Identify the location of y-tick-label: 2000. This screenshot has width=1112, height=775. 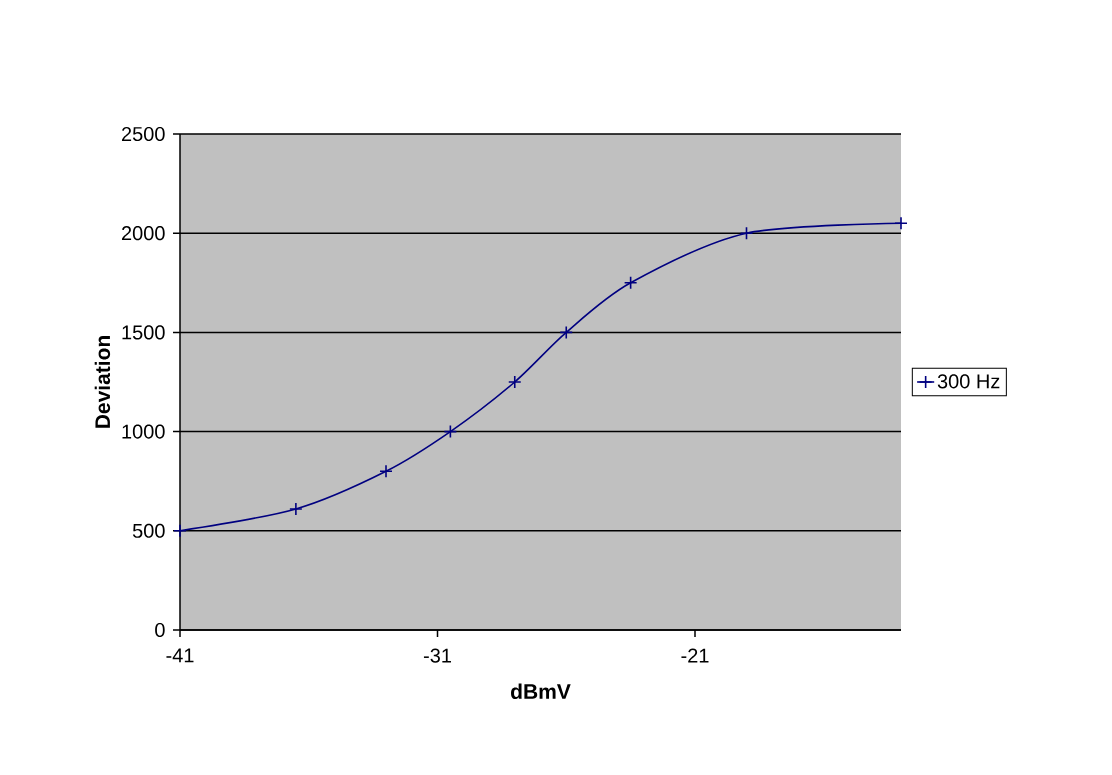
(143, 233).